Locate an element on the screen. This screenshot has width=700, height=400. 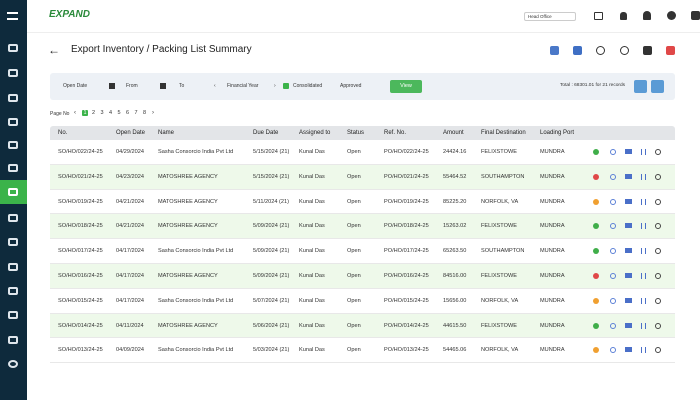
delete-button is located at coordinates (670, 50).